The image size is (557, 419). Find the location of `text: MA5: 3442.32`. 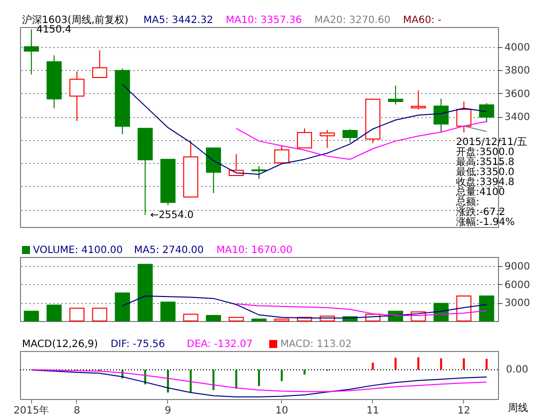

text: MA5: 3442.32 is located at coordinates (178, 20).